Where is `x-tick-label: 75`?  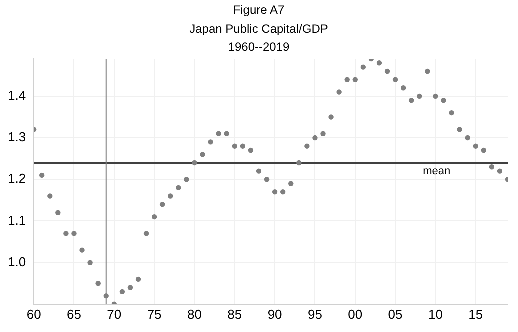
x-tick-label: 75 is located at coordinates (154, 314).